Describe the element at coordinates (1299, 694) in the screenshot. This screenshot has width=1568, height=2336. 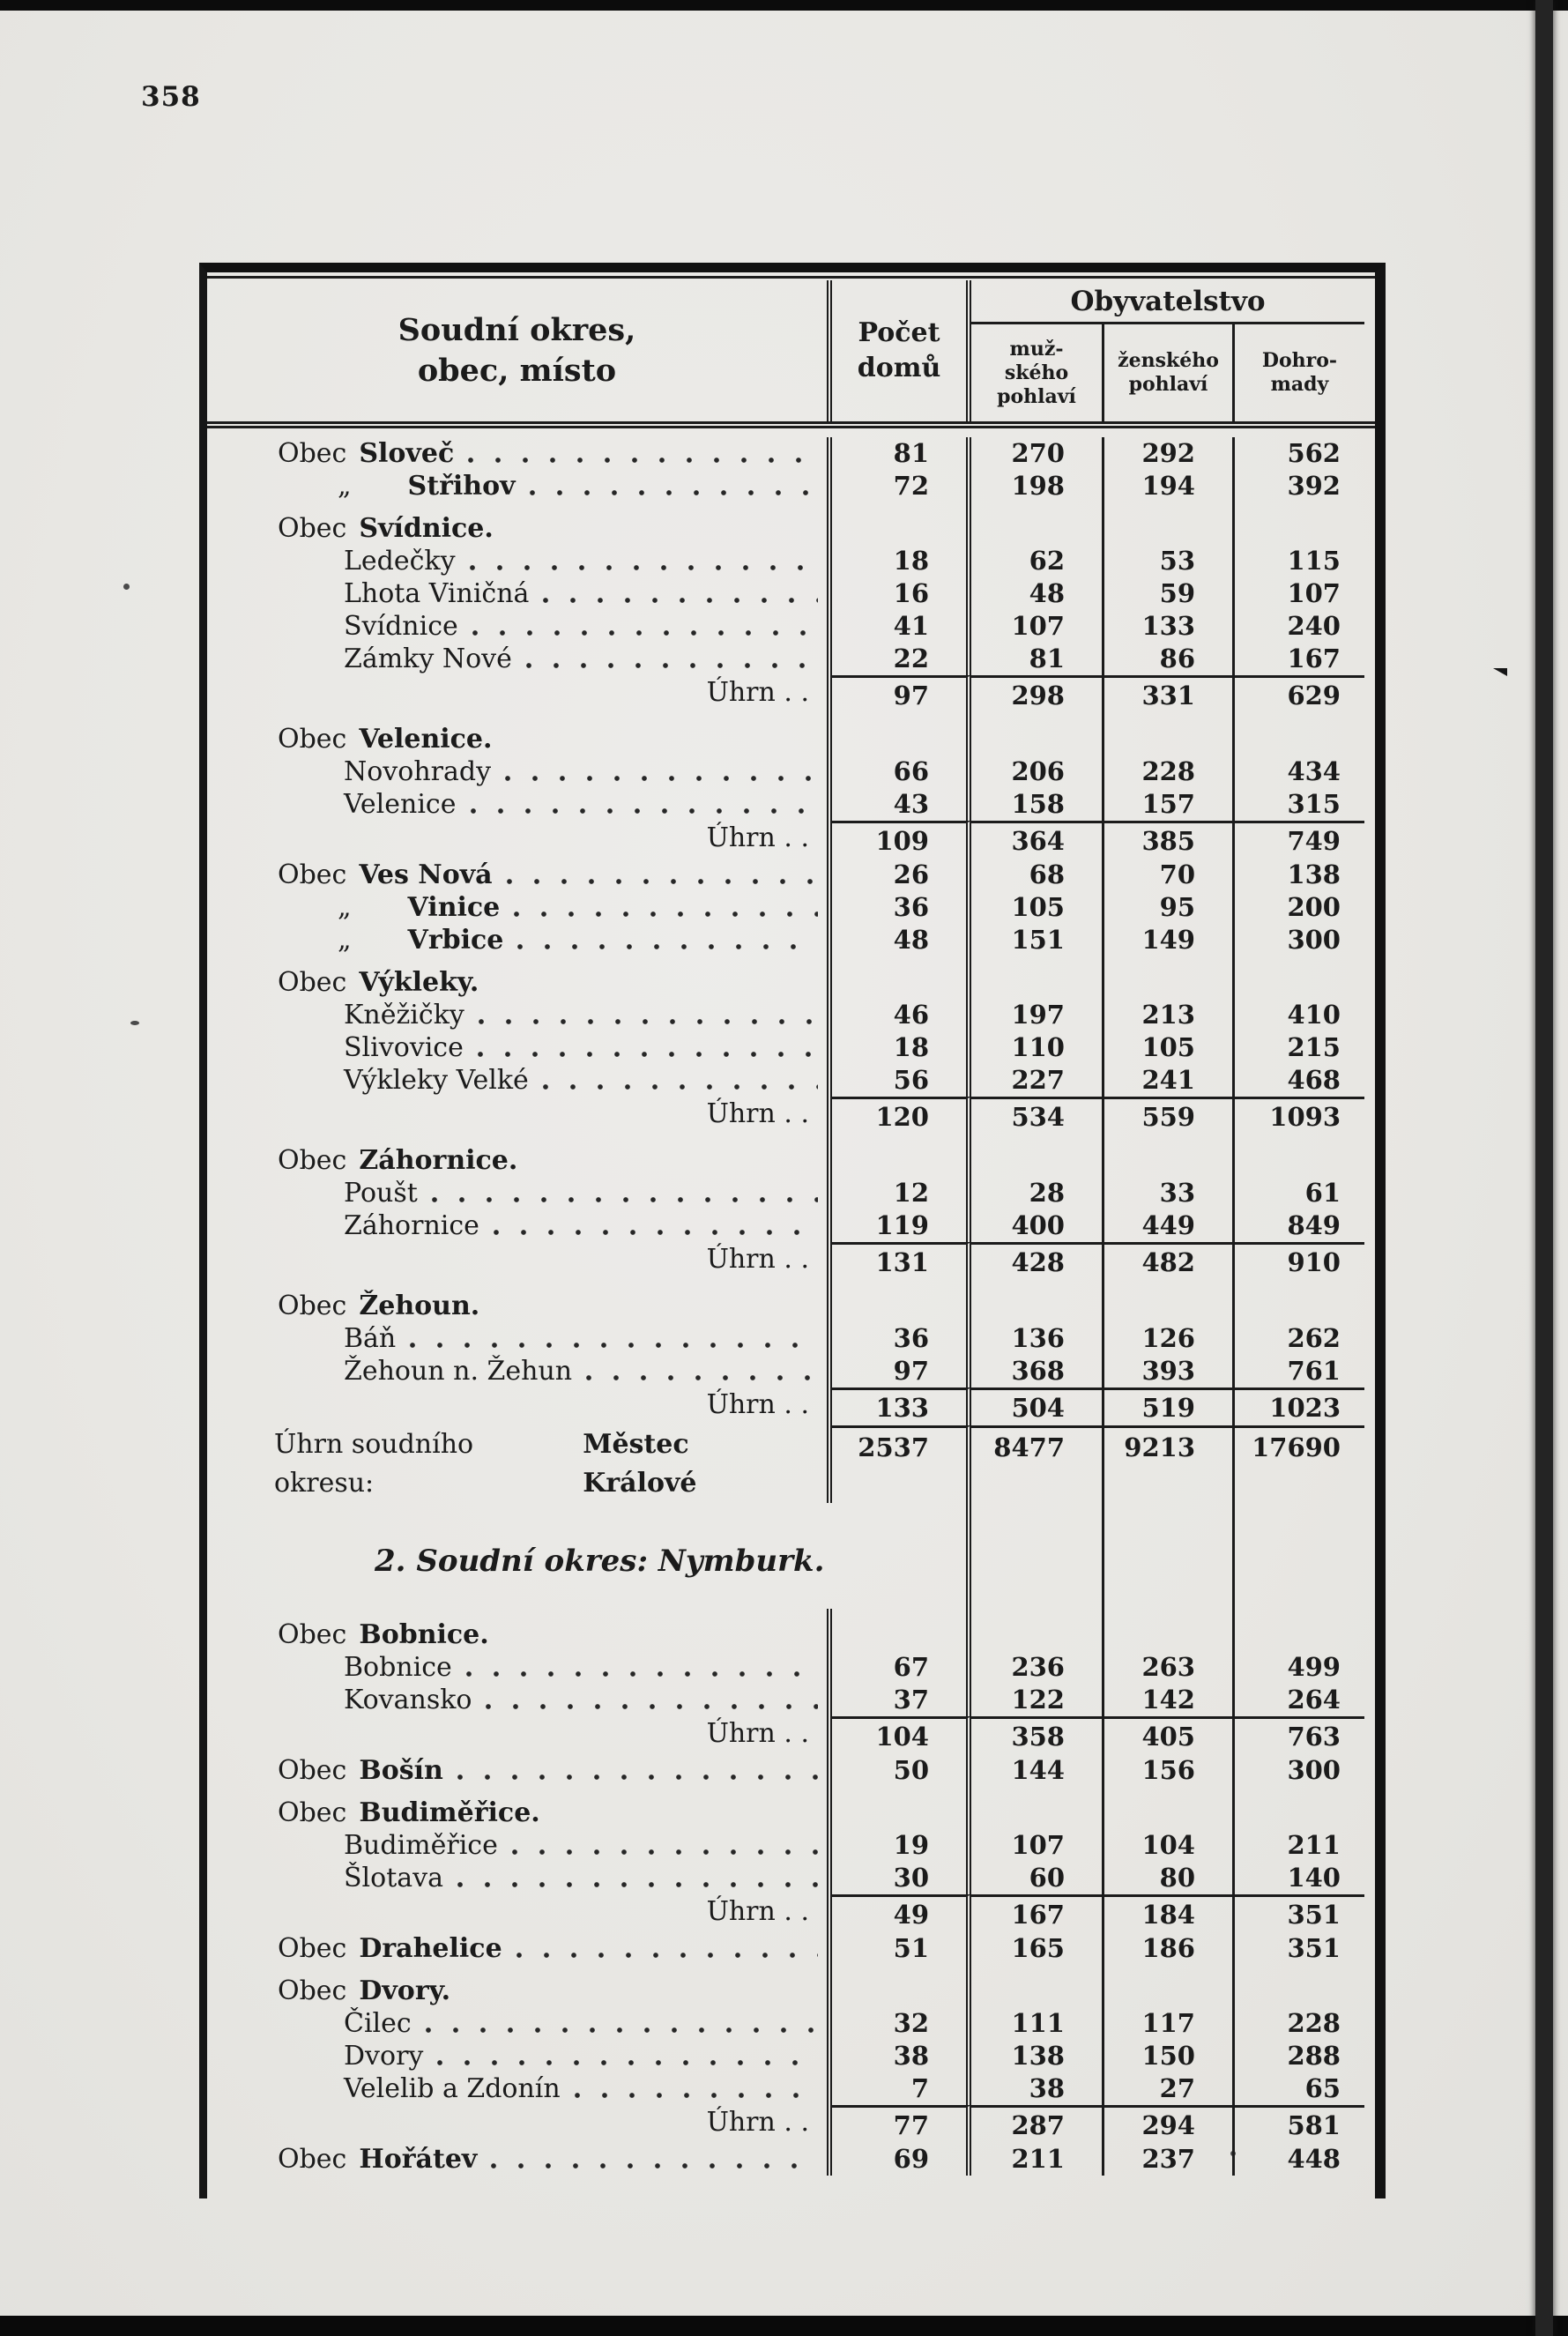
I see `total-value-cell: 629` at that location.